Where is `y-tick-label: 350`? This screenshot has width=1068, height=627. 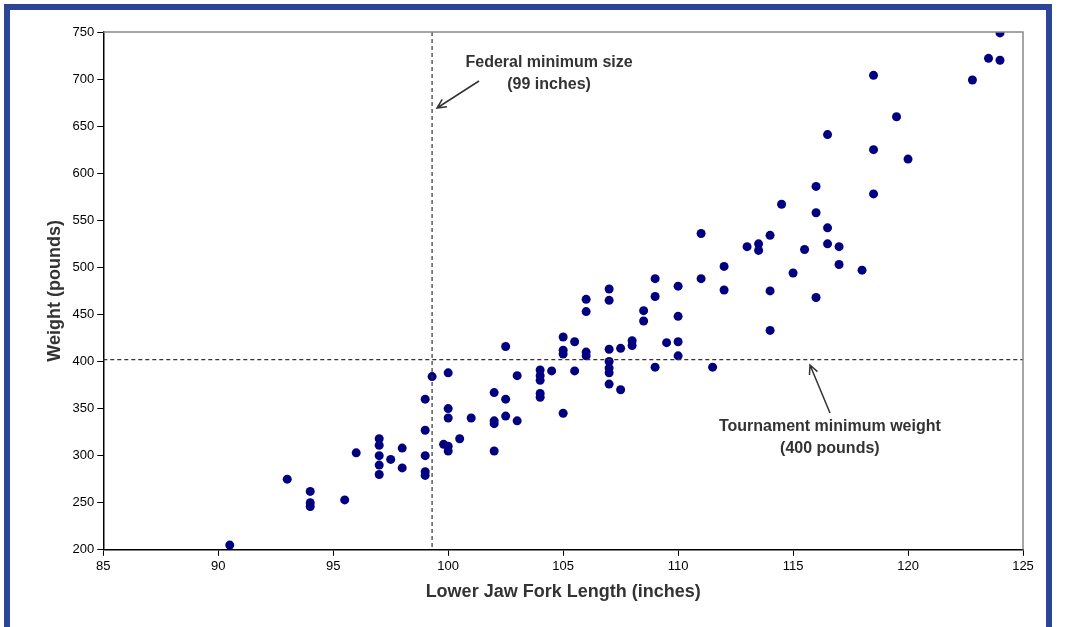 y-tick-label: 350 is located at coordinates (83, 408).